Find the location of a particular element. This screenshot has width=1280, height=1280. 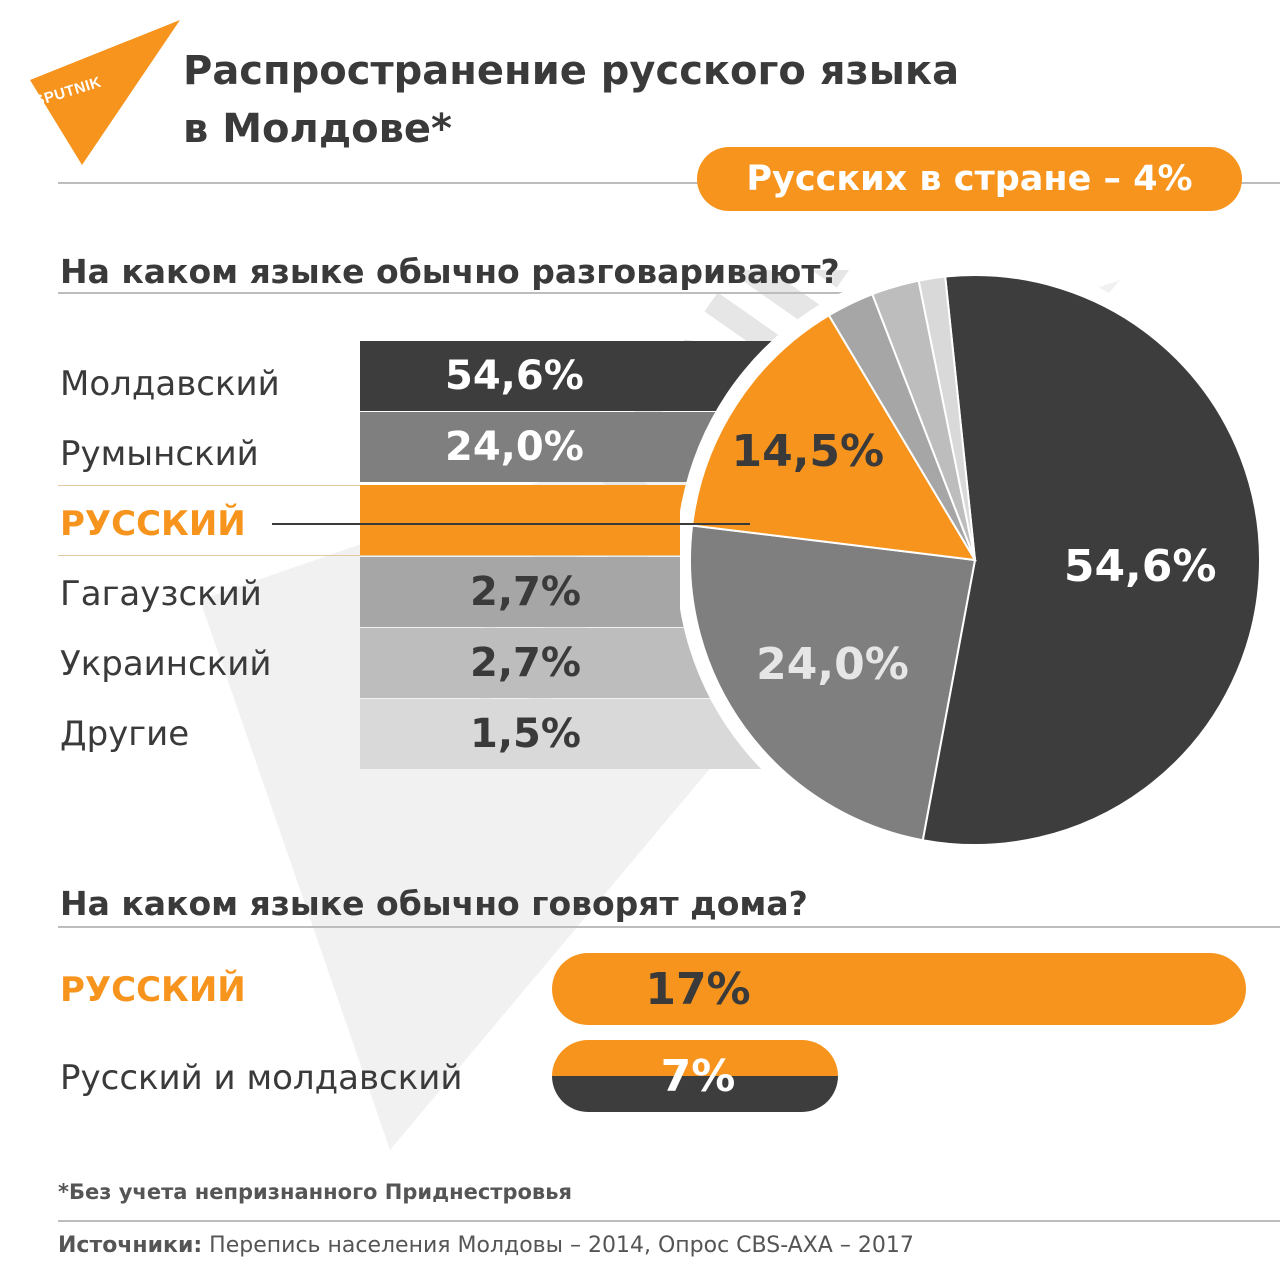

pie-slice-russian is located at coordinates (833, 437).